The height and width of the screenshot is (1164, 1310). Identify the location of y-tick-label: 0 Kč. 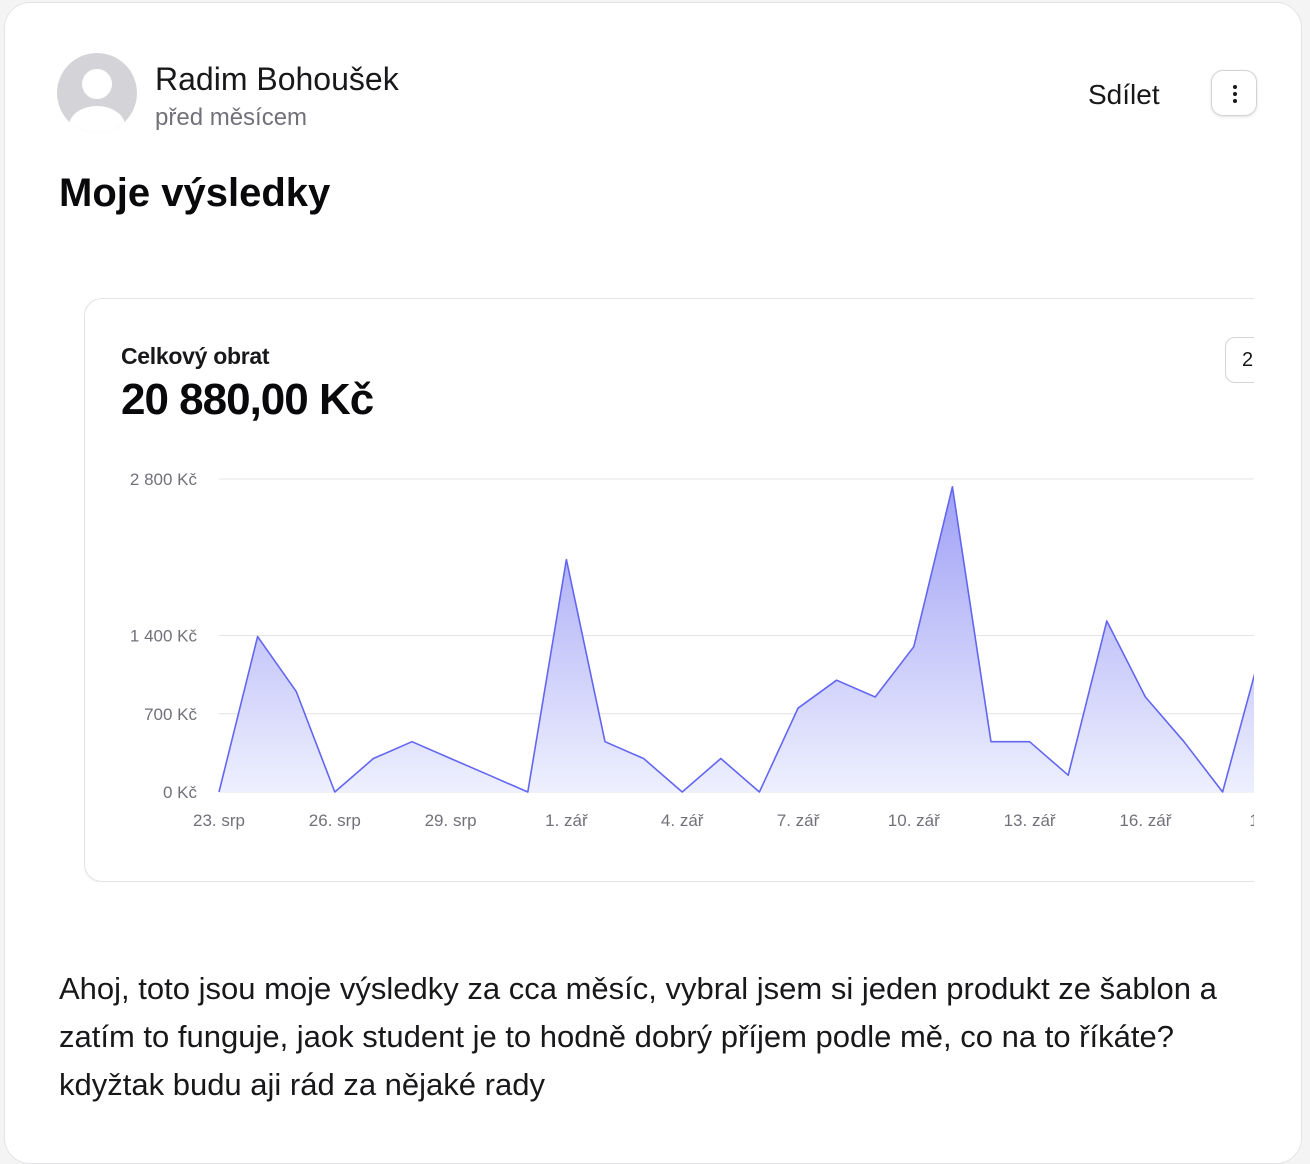
(180, 792).